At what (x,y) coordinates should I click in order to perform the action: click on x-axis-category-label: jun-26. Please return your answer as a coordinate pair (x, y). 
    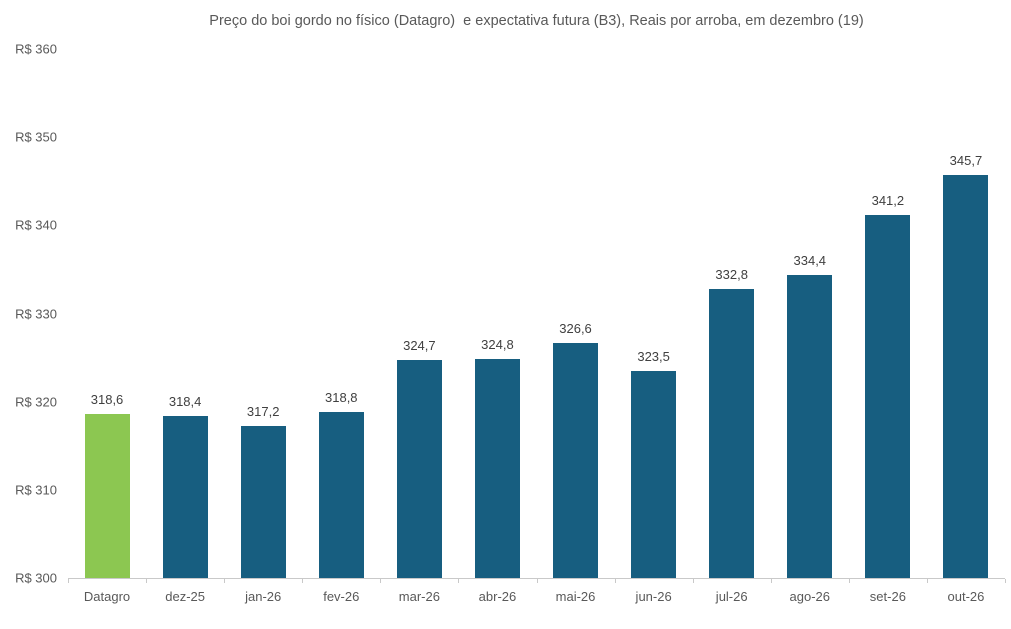
    Looking at the image, I should click on (653, 596).